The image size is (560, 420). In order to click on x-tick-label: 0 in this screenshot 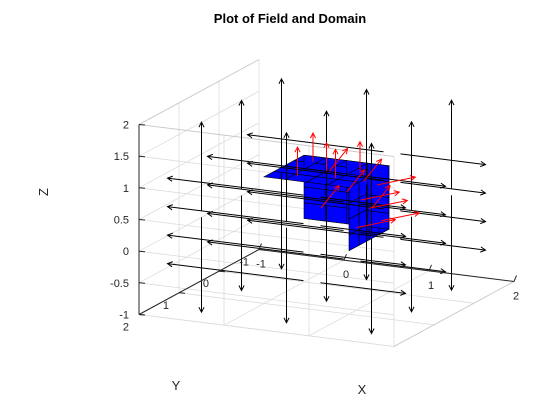, I will do `click(346, 275)`.